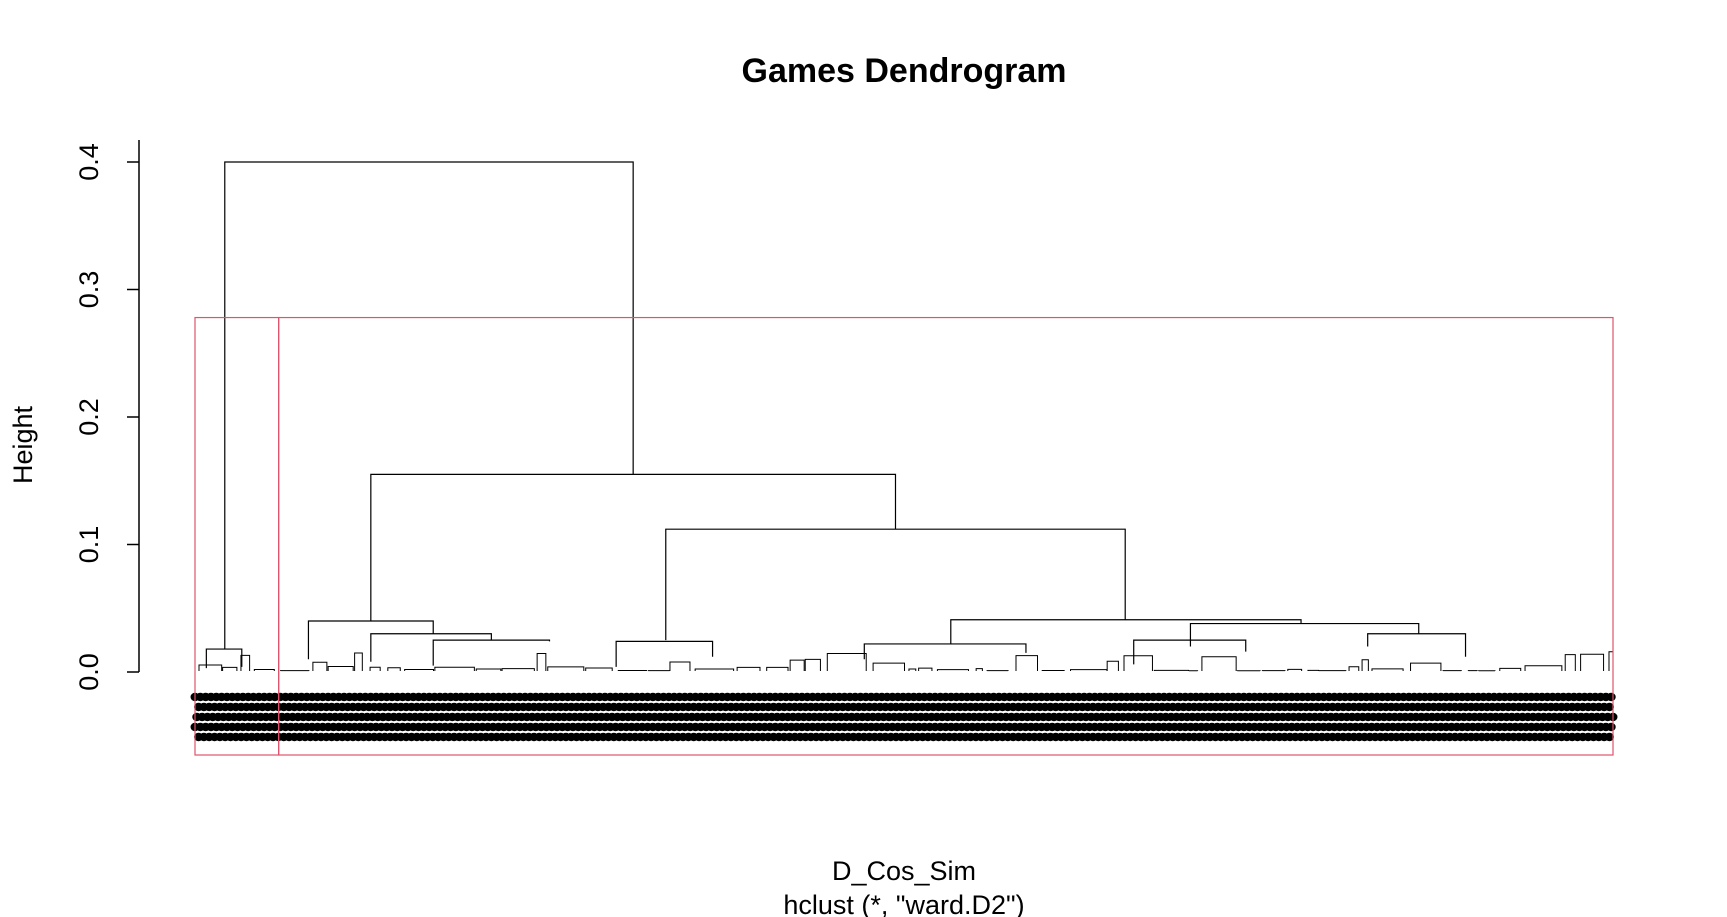 The height and width of the screenshot is (917, 1727). Describe the element at coordinates (89, 417) in the screenshot. I see `y-tick-label-2: 0.2` at that location.